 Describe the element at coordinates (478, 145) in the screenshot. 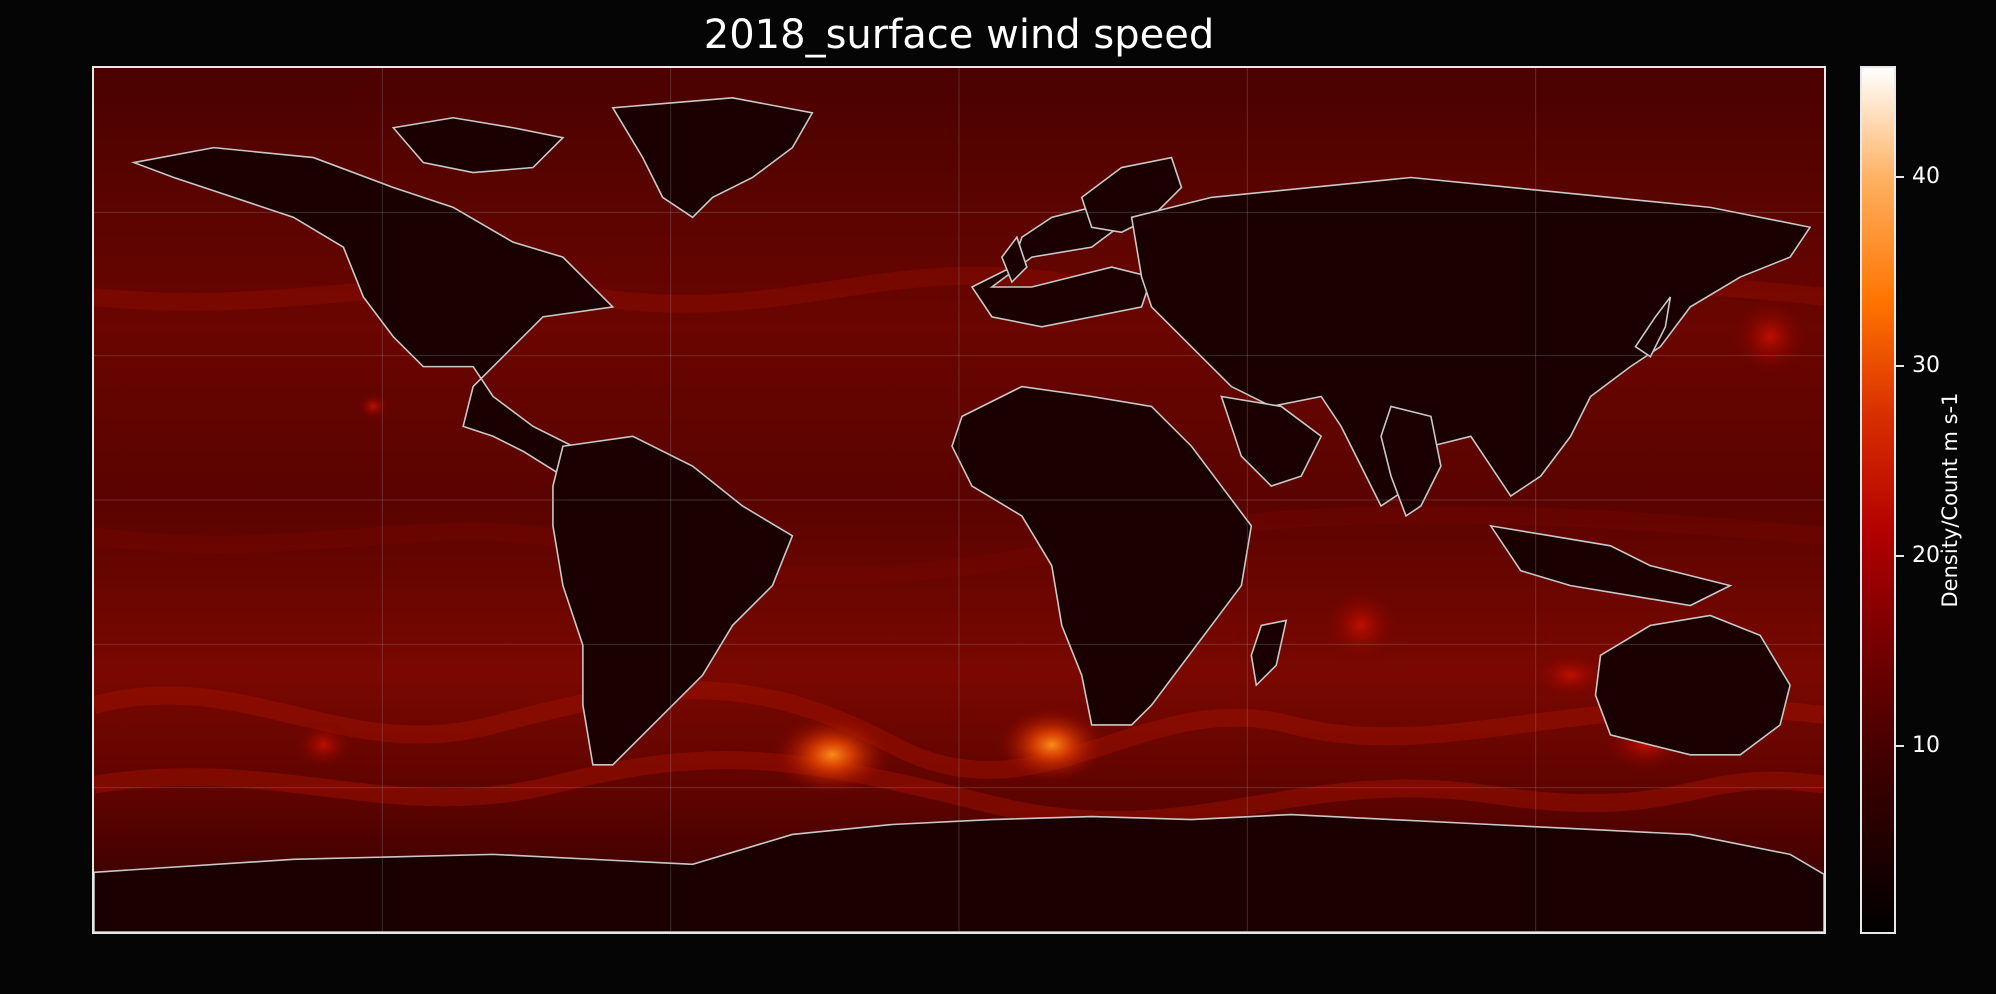

I see `arctic-islands` at that location.